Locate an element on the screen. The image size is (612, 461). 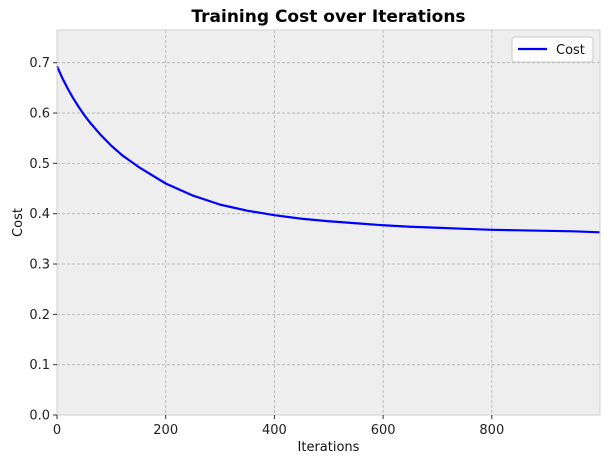
x-axis-title: Iterations is located at coordinates (329, 447).